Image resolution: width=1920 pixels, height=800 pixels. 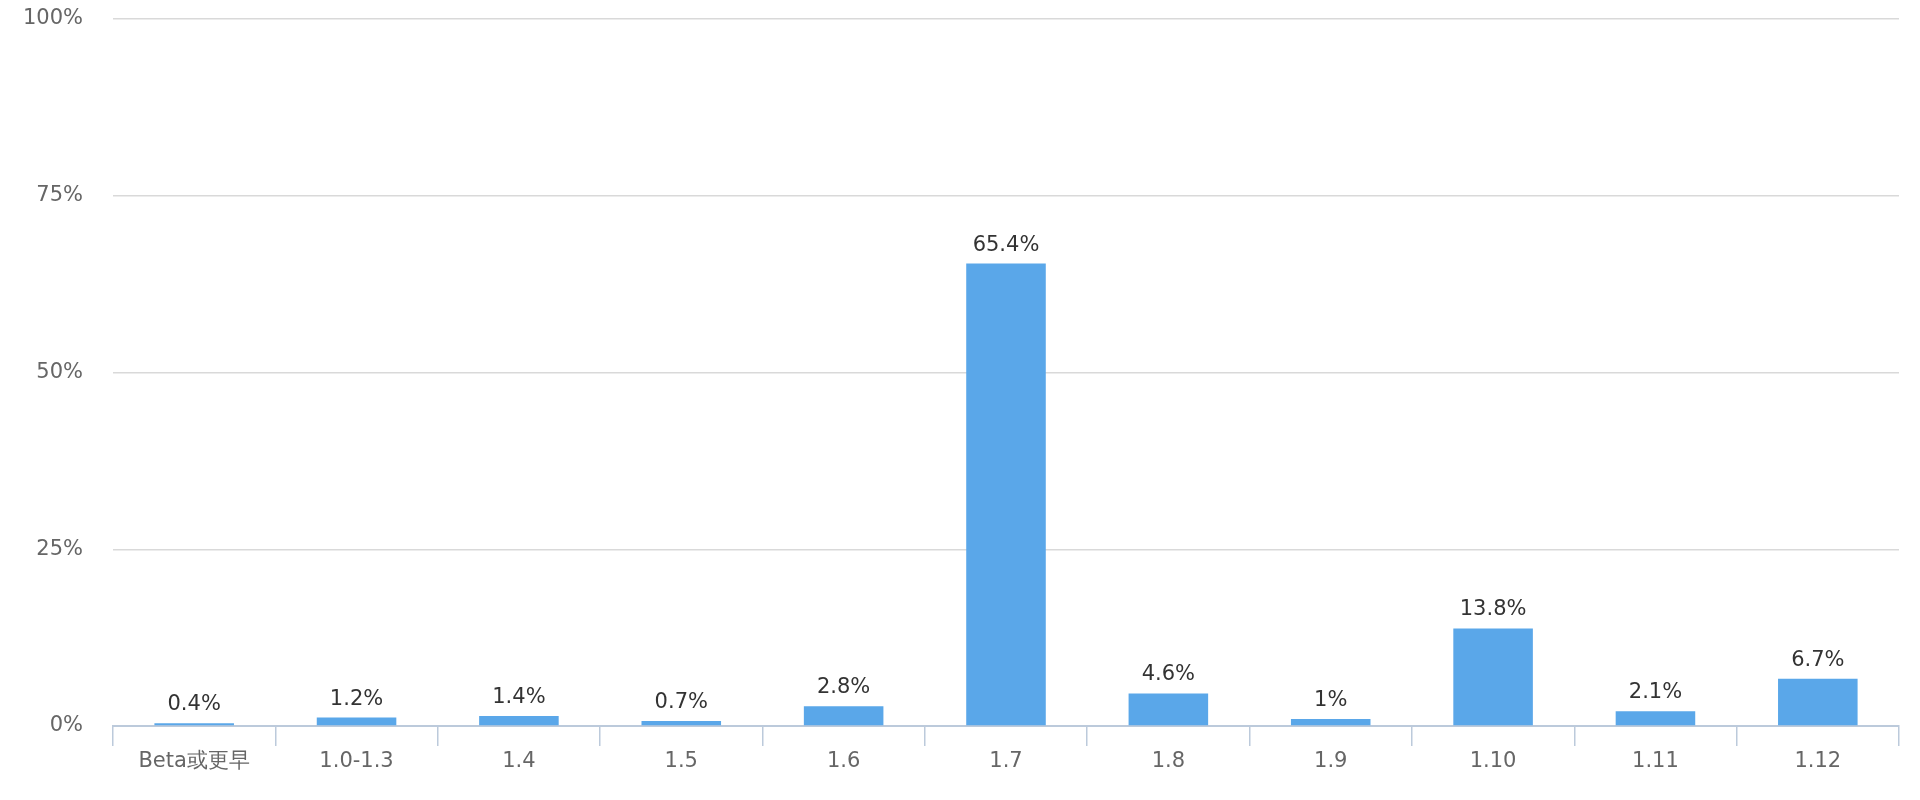 I want to click on x-tick-label: 1.0-1.3, so click(x=356, y=760).